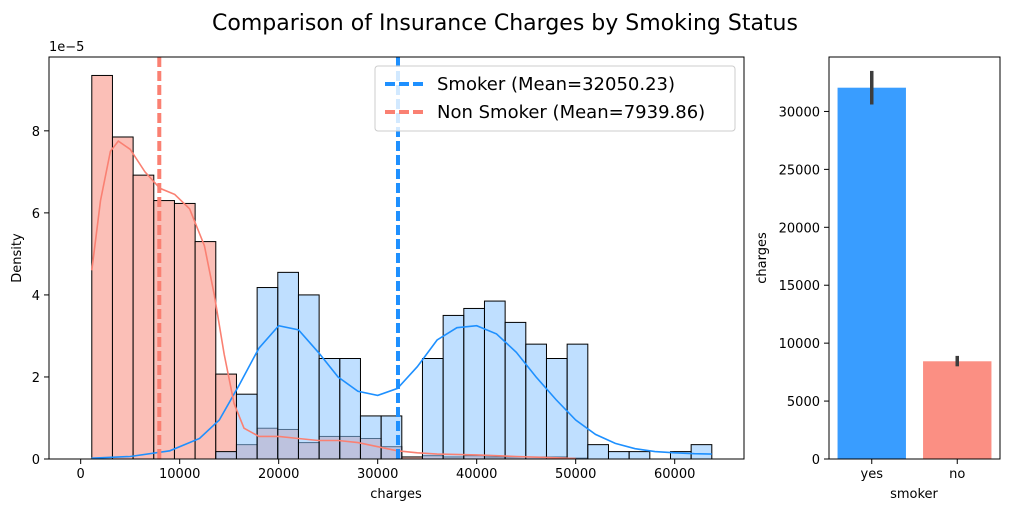 This screenshot has height=511, width=1011. Describe the element at coordinates (36, 460) in the screenshot. I see `y-tick-label: 0` at that location.